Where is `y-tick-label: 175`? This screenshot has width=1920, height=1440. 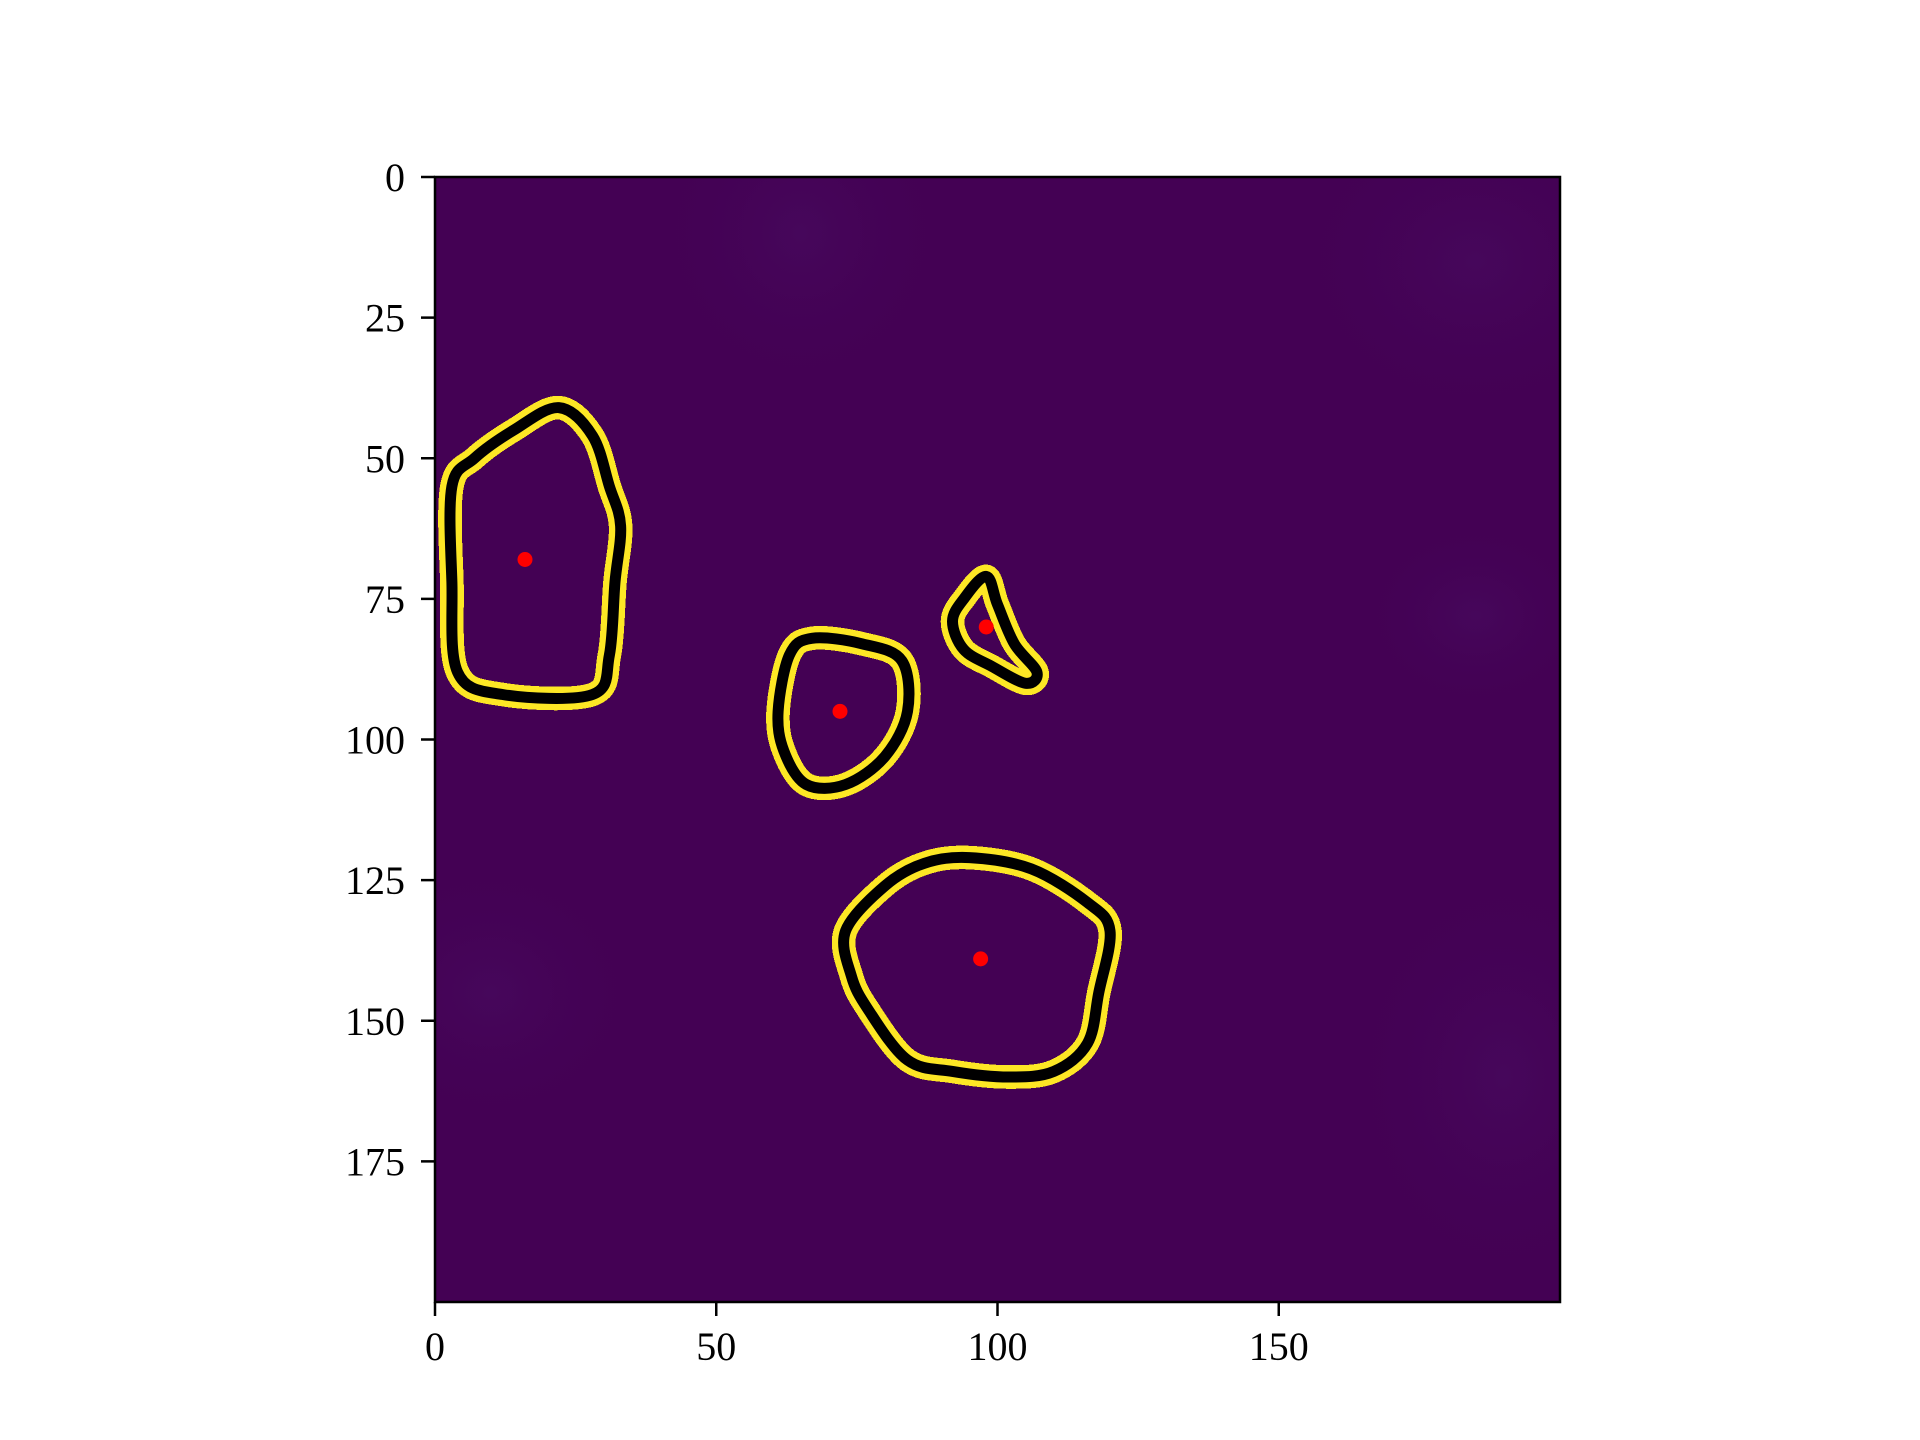 y-tick-label: 175 is located at coordinates (375, 1161).